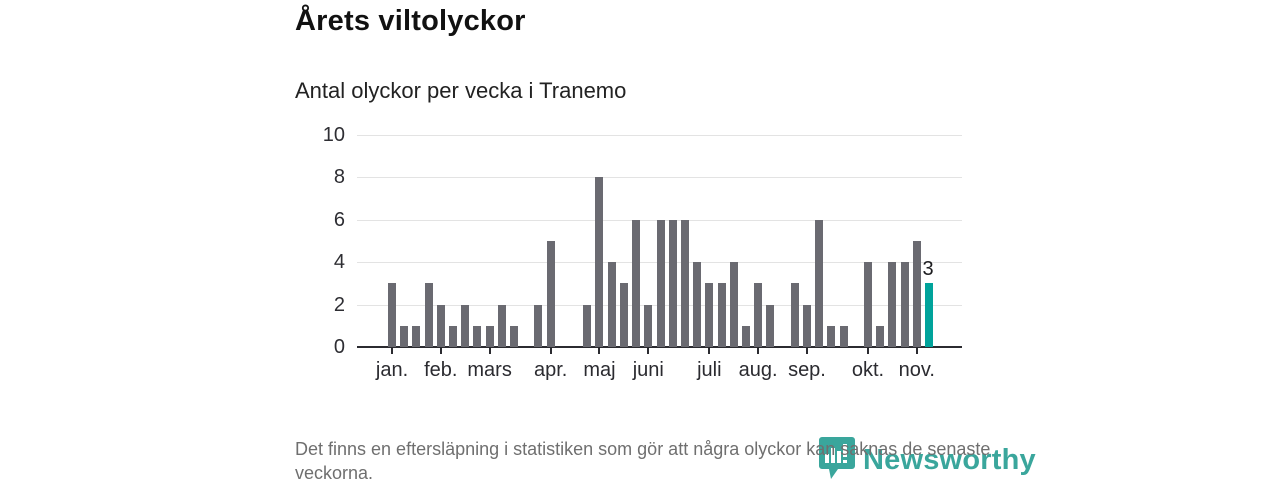 Image resolution: width=1280 pixels, height=480 pixels. I want to click on y-axis-label-0: 0, so click(339, 347).